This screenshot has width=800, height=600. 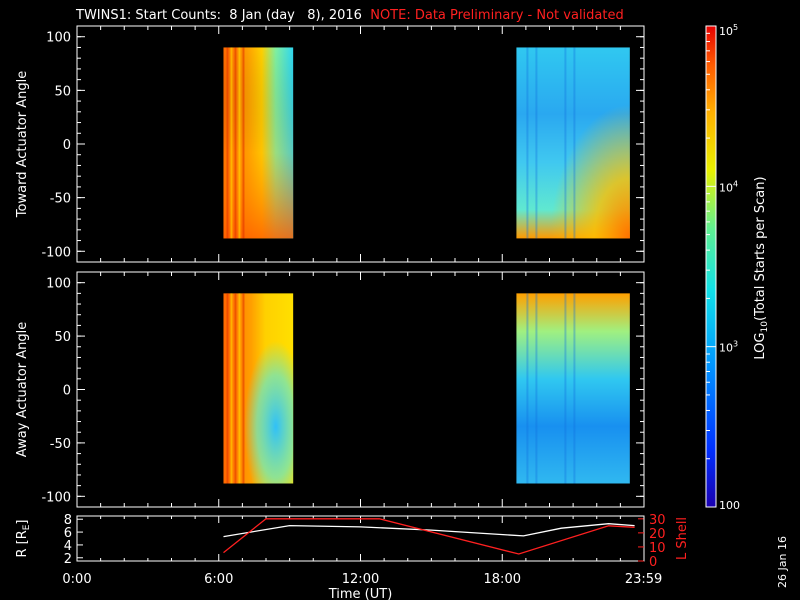 What do you see at coordinates (23, 538) in the screenshot?
I see `left-axis-label: R [RE]` at bounding box center [23, 538].